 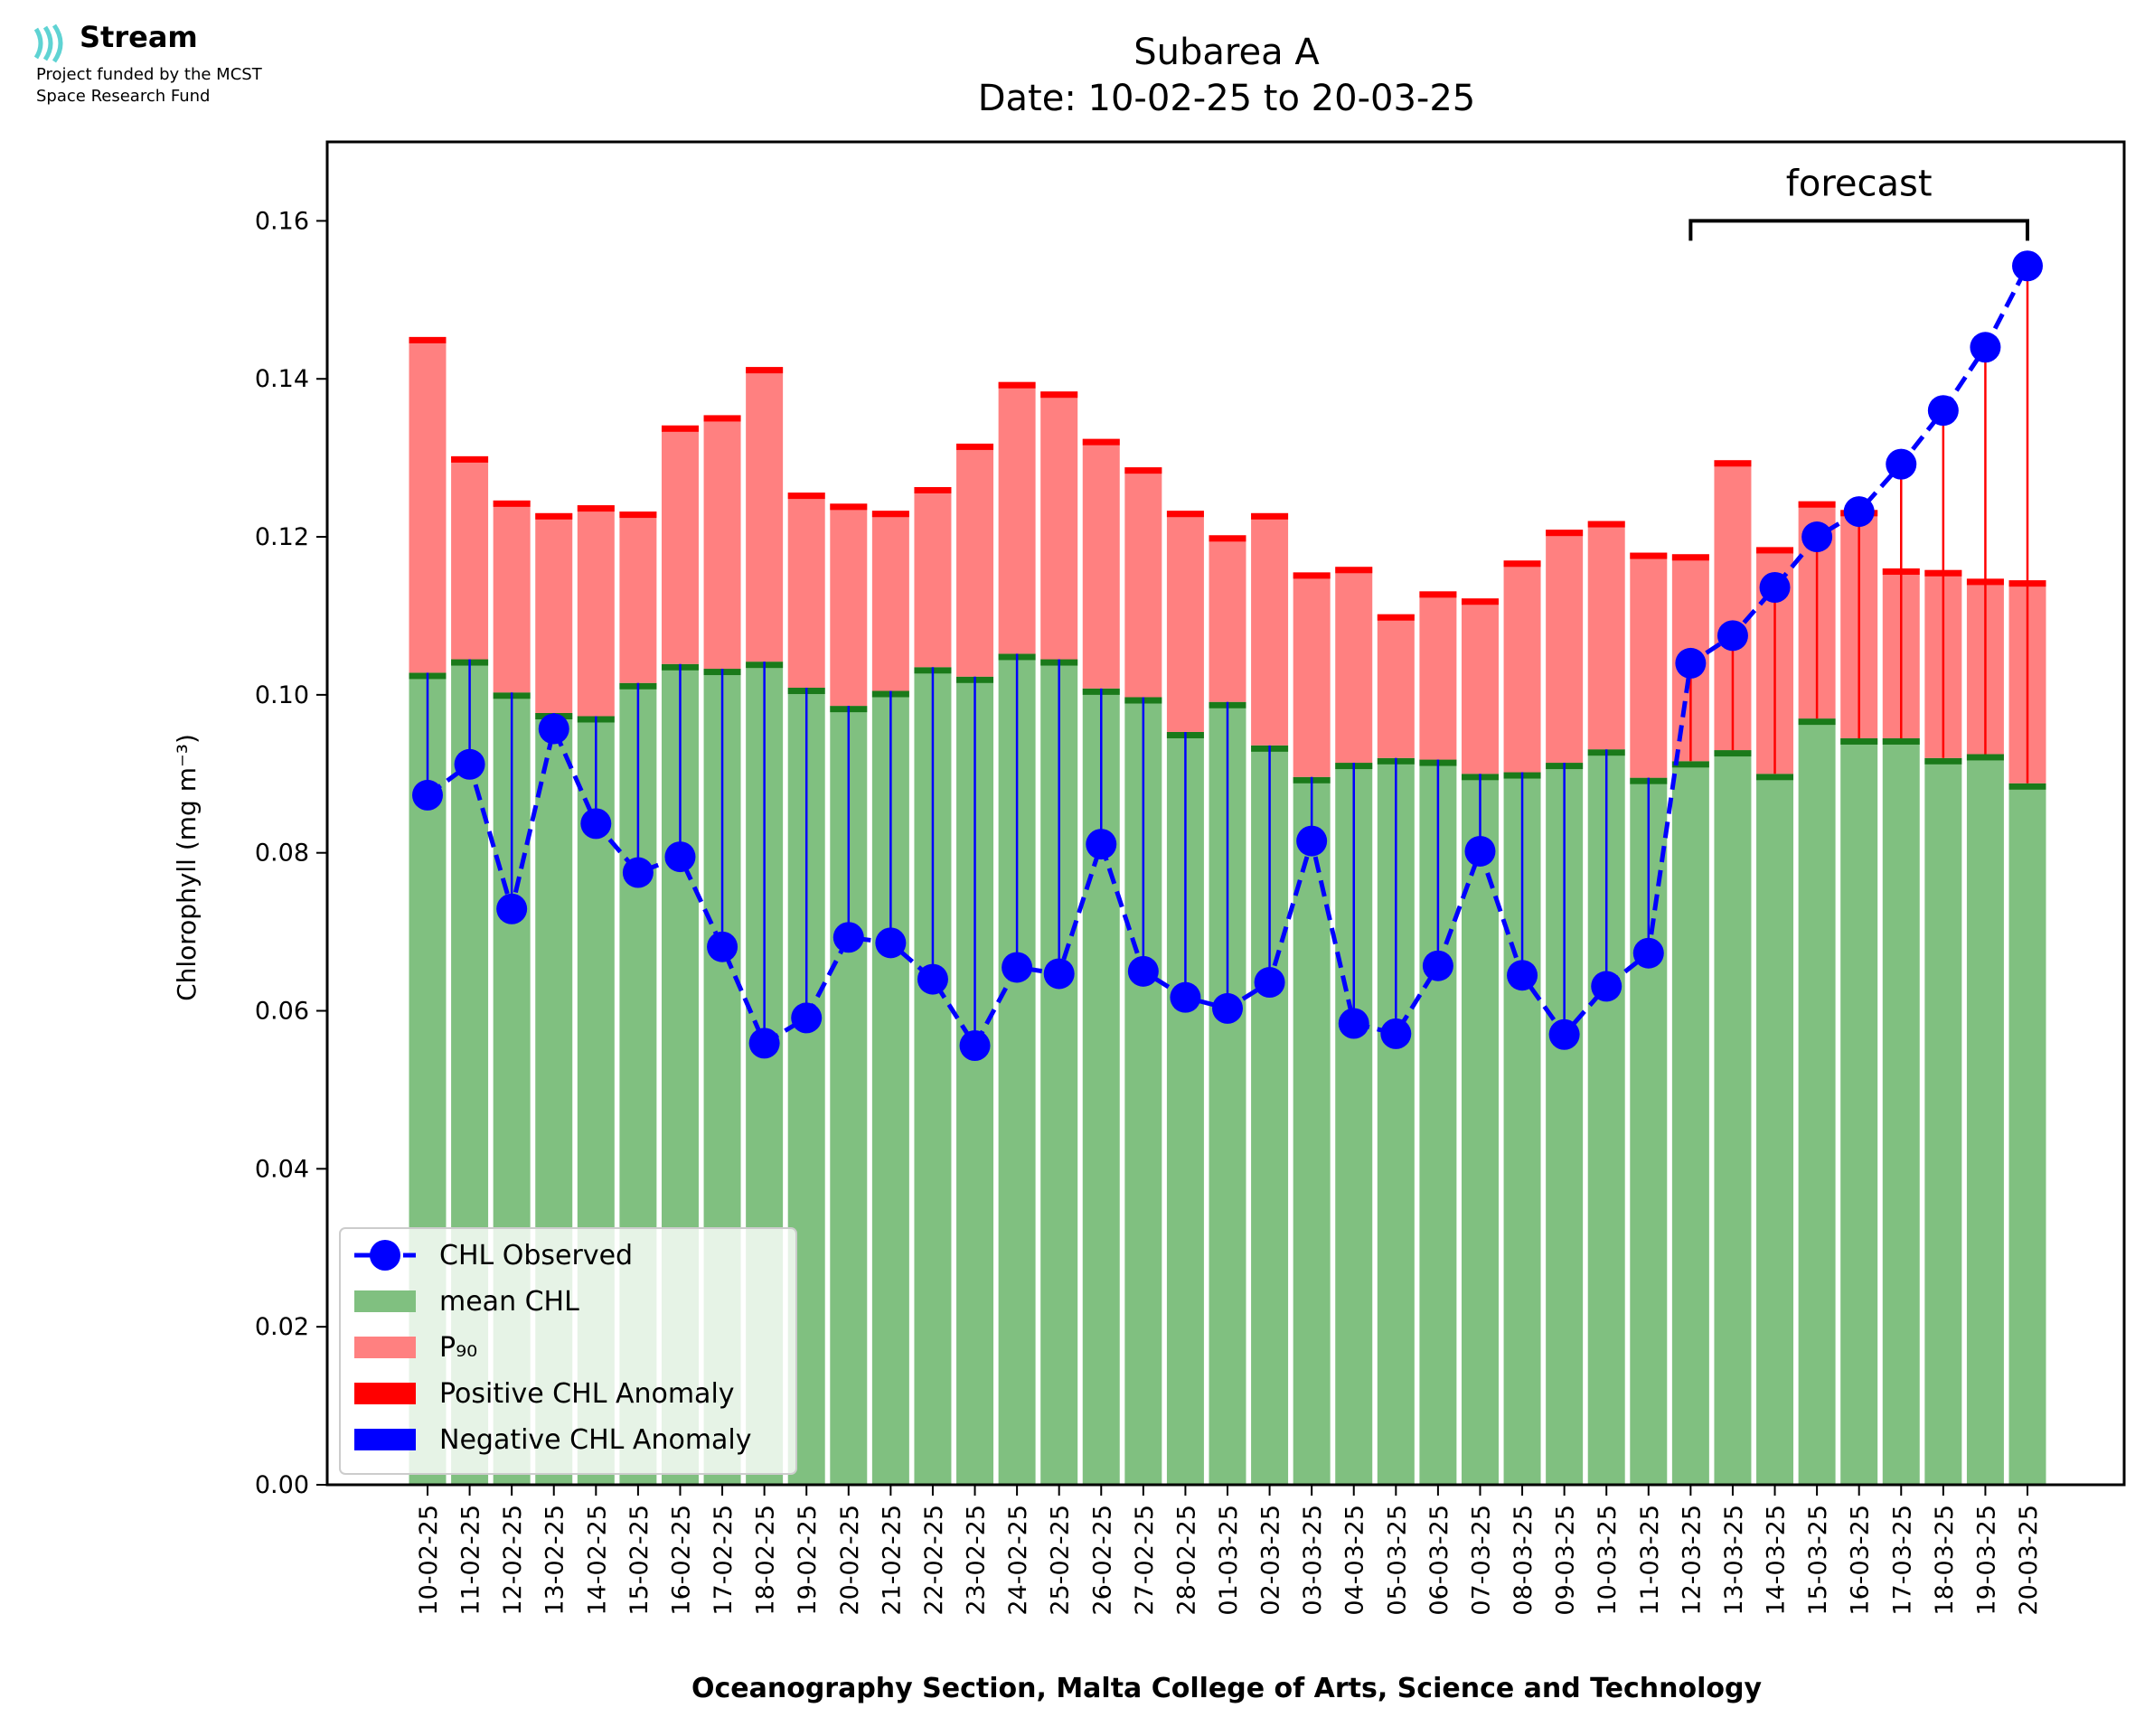 I want to click on x-tick-label: 09-03-25, so click(x=1566, y=1560).